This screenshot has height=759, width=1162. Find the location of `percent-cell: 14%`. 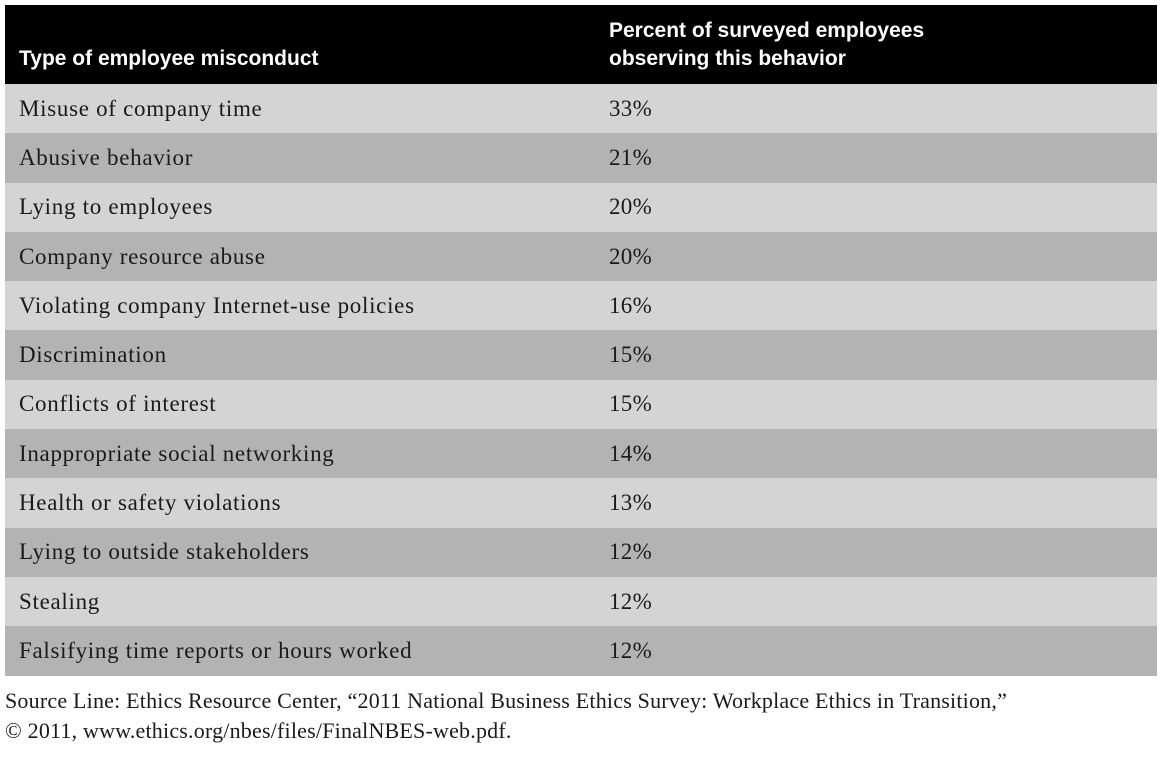

percent-cell: 14% is located at coordinates (631, 453).